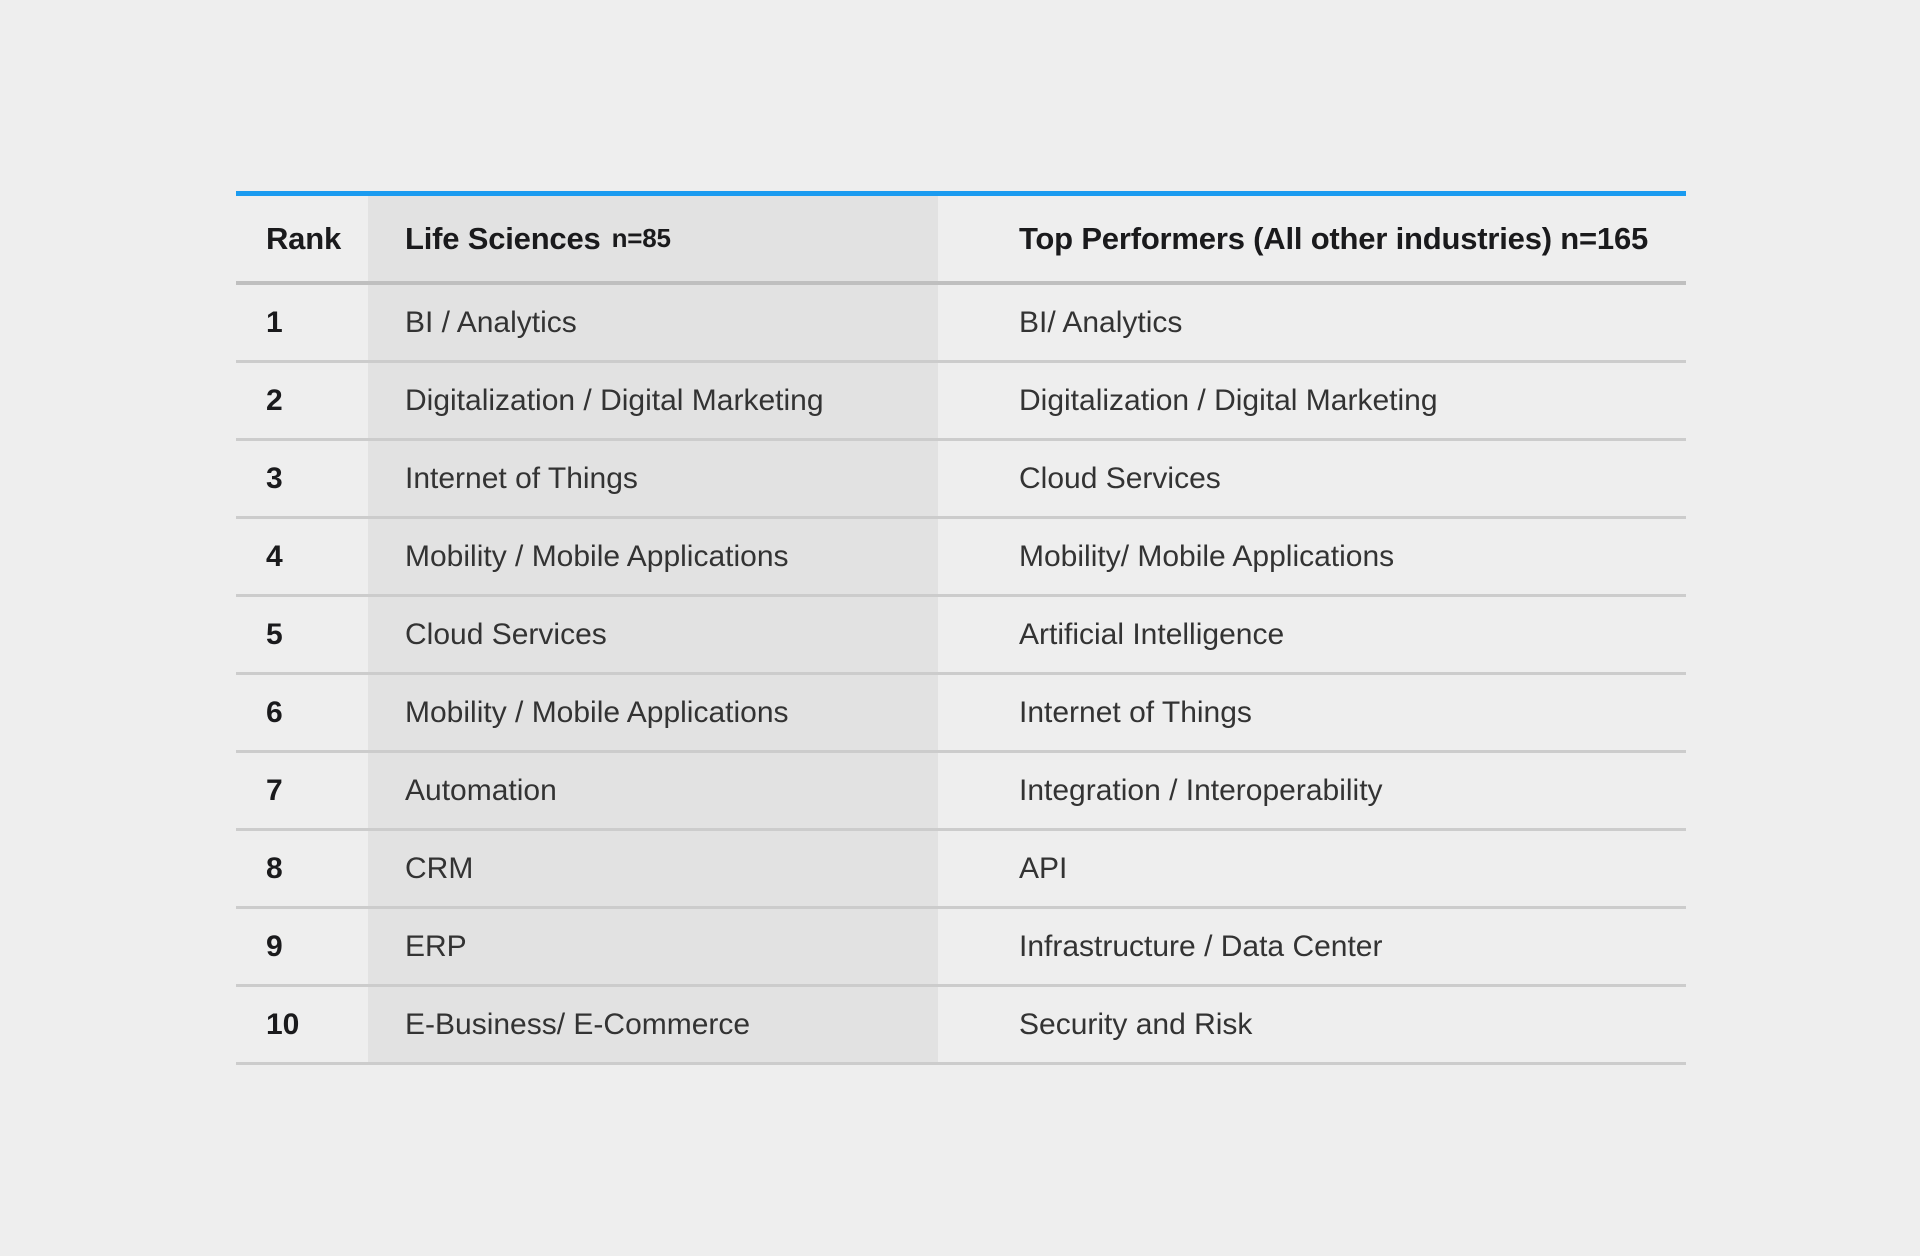 Image resolution: width=1920 pixels, height=1256 pixels. Describe the element at coordinates (304, 238) in the screenshot. I see `column-header-rank: Rank` at that location.